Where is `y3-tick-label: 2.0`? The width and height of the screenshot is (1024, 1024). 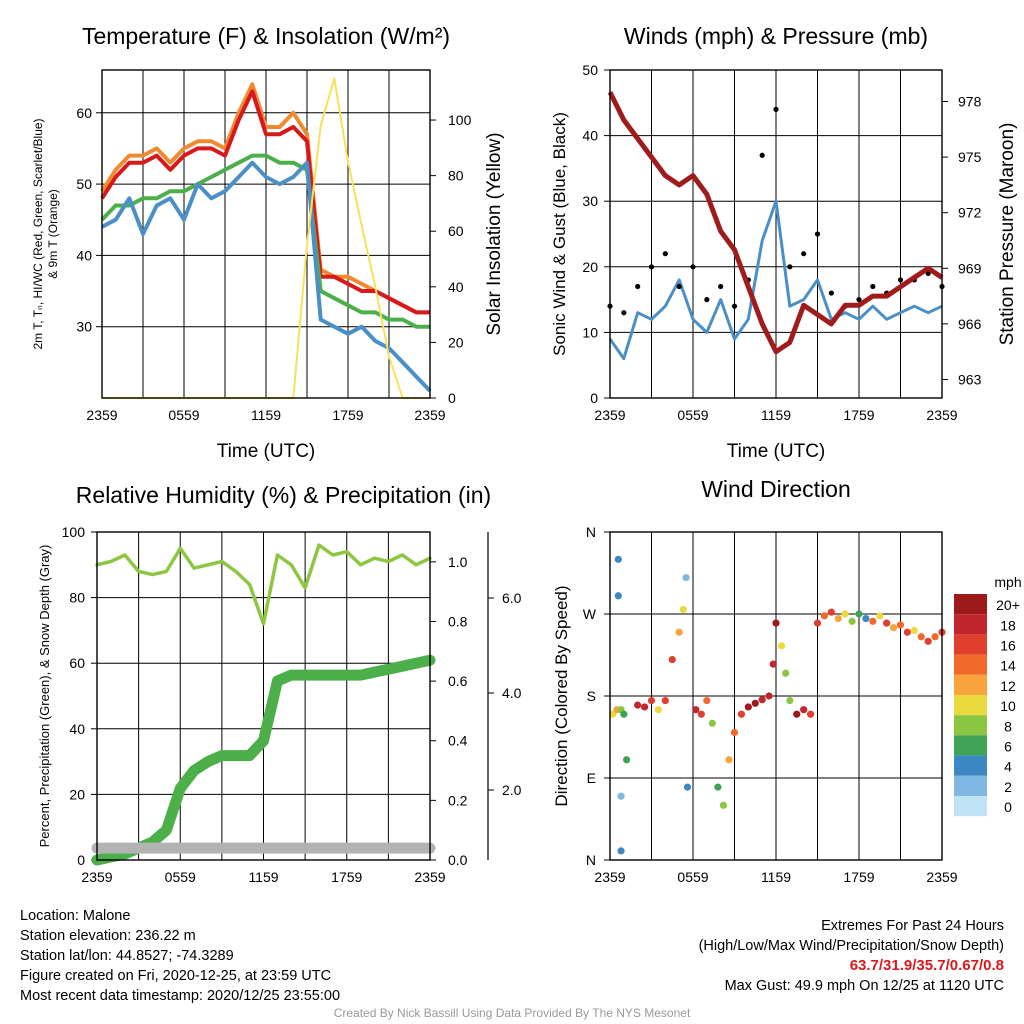
y3-tick-label: 2.0 is located at coordinates (512, 790).